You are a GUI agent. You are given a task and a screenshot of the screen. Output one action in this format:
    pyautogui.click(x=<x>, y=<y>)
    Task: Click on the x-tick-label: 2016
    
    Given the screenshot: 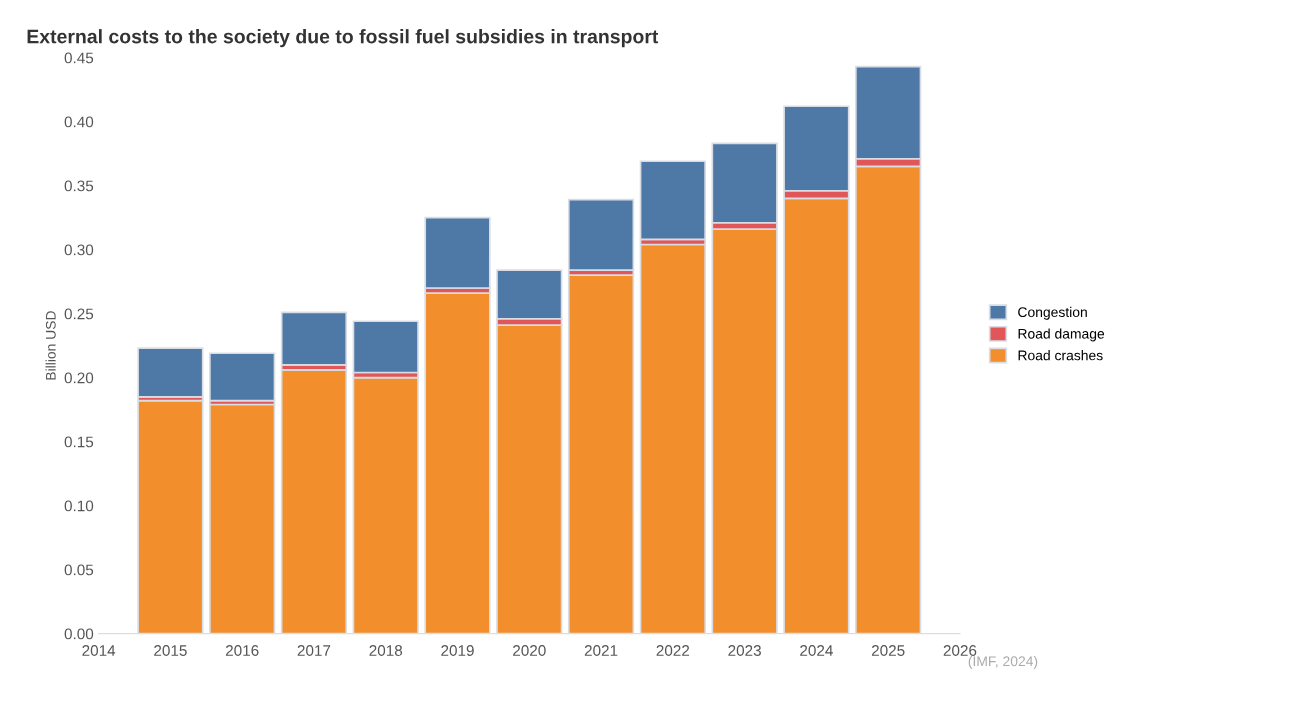 What is the action you would take?
    pyautogui.click(x=242, y=650)
    